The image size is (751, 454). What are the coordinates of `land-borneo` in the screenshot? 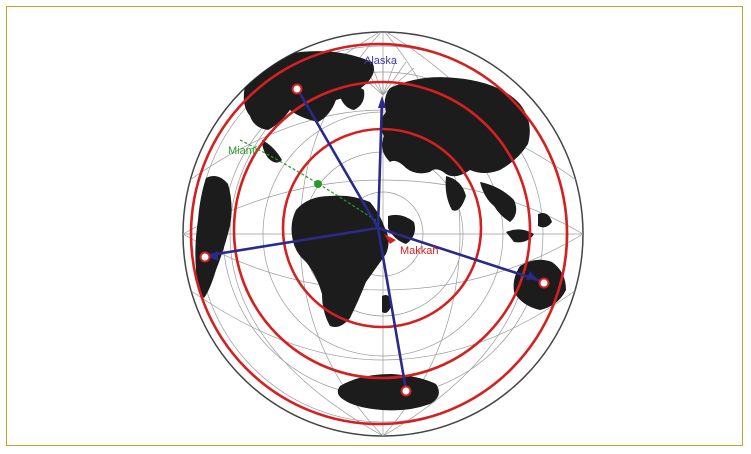 It's located at (545, 220).